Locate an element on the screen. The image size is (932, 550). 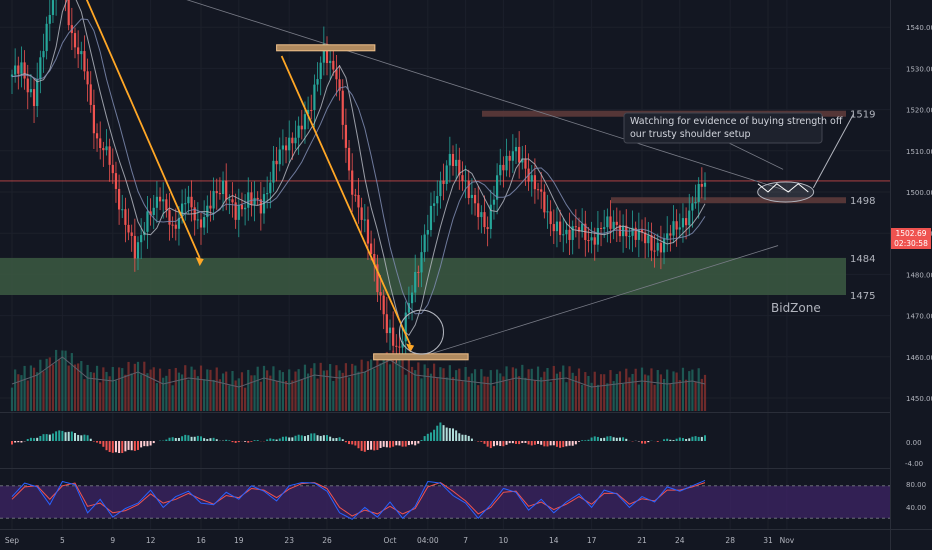
time-label: 16 is located at coordinates (201, 540).